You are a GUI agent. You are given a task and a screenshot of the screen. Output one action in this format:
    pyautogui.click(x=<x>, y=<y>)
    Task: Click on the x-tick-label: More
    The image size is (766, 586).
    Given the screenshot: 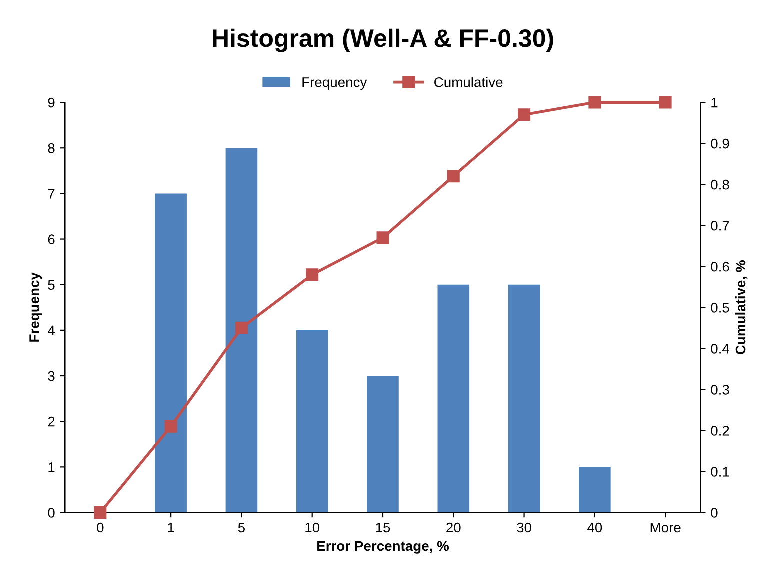 What is the action you would take?
    pyautogui.click(x=665, y=527)
    